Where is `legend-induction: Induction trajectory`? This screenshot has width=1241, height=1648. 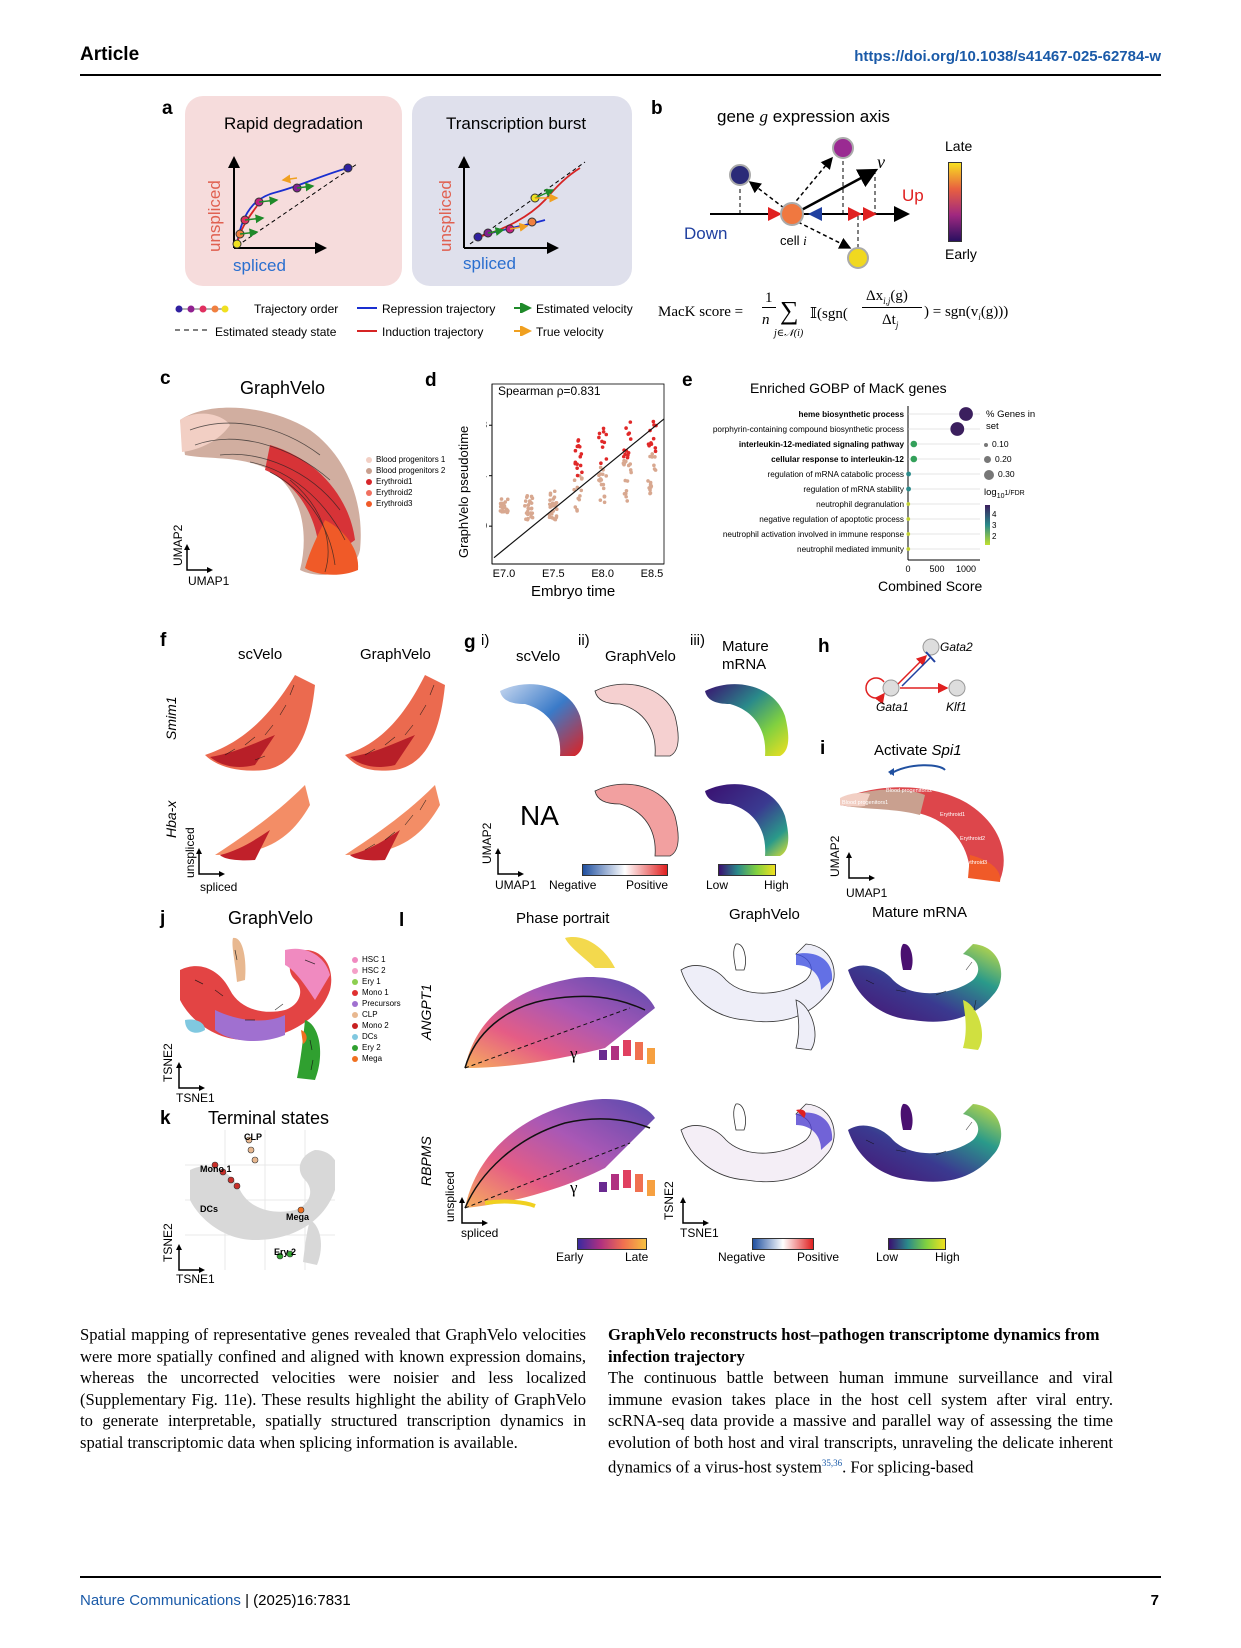
legend-induction: Induction trajectory is located at coordinates (433, 332).